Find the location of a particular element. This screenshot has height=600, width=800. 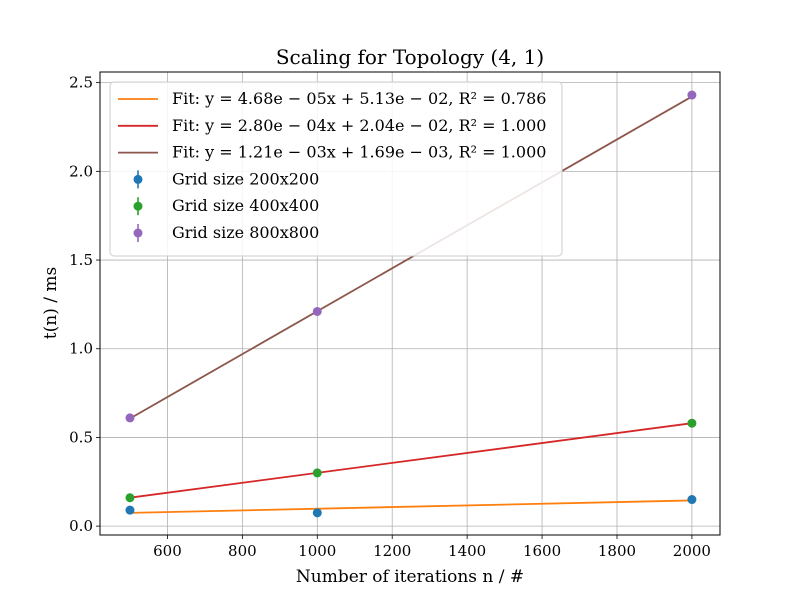

x-tick-label: 1000 is located at coordinates (317, 551).